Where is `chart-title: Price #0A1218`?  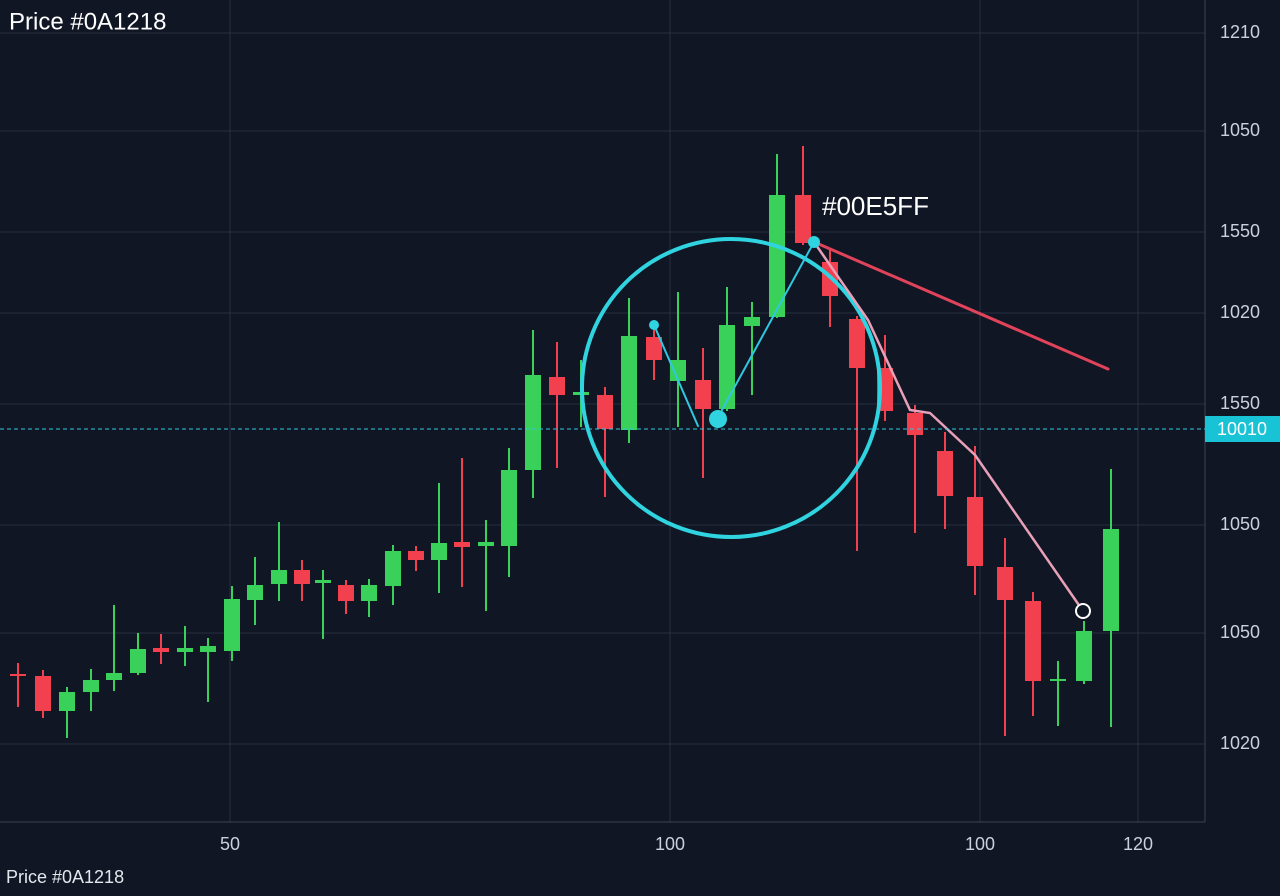 chart-title: Price #0A1218 is located at coordinates (87, 21).